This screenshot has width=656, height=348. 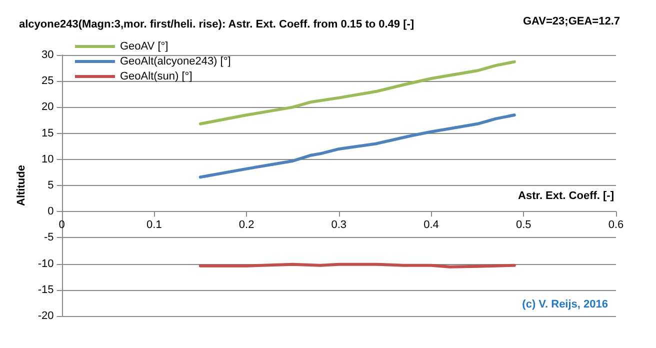 I want to click on y-tick-label: 25, so click(x=48, y=81).